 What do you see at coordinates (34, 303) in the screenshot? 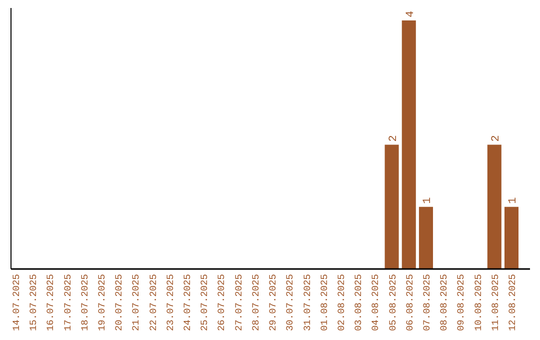
I see `x-tick-label: 15.07.2025` at bounding box center [34, 303].